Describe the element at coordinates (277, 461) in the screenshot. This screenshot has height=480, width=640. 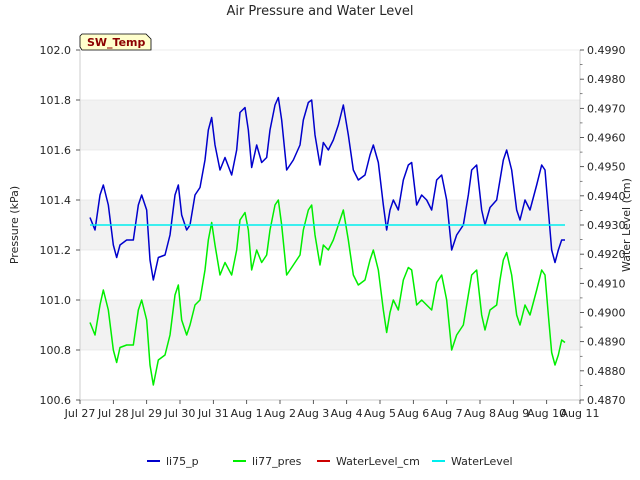
I see `legend-label-li77-pres: li77_pres` at that location.